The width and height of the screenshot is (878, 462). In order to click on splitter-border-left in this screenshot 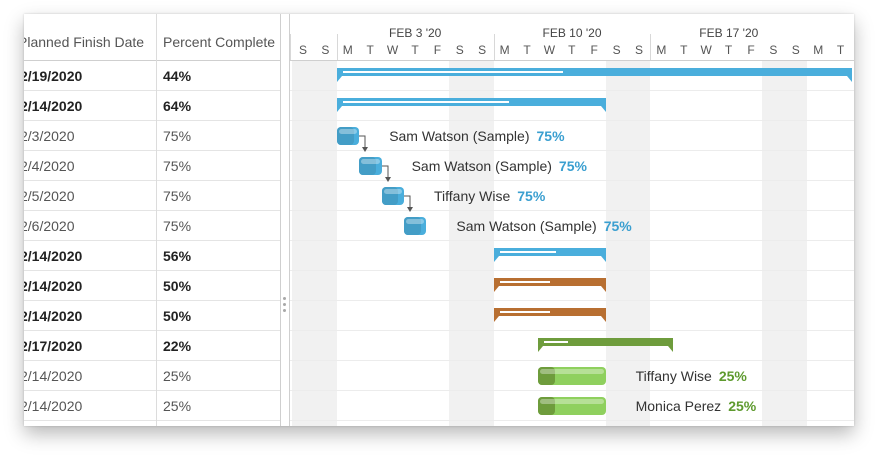, I will do `click(280, 220)`.